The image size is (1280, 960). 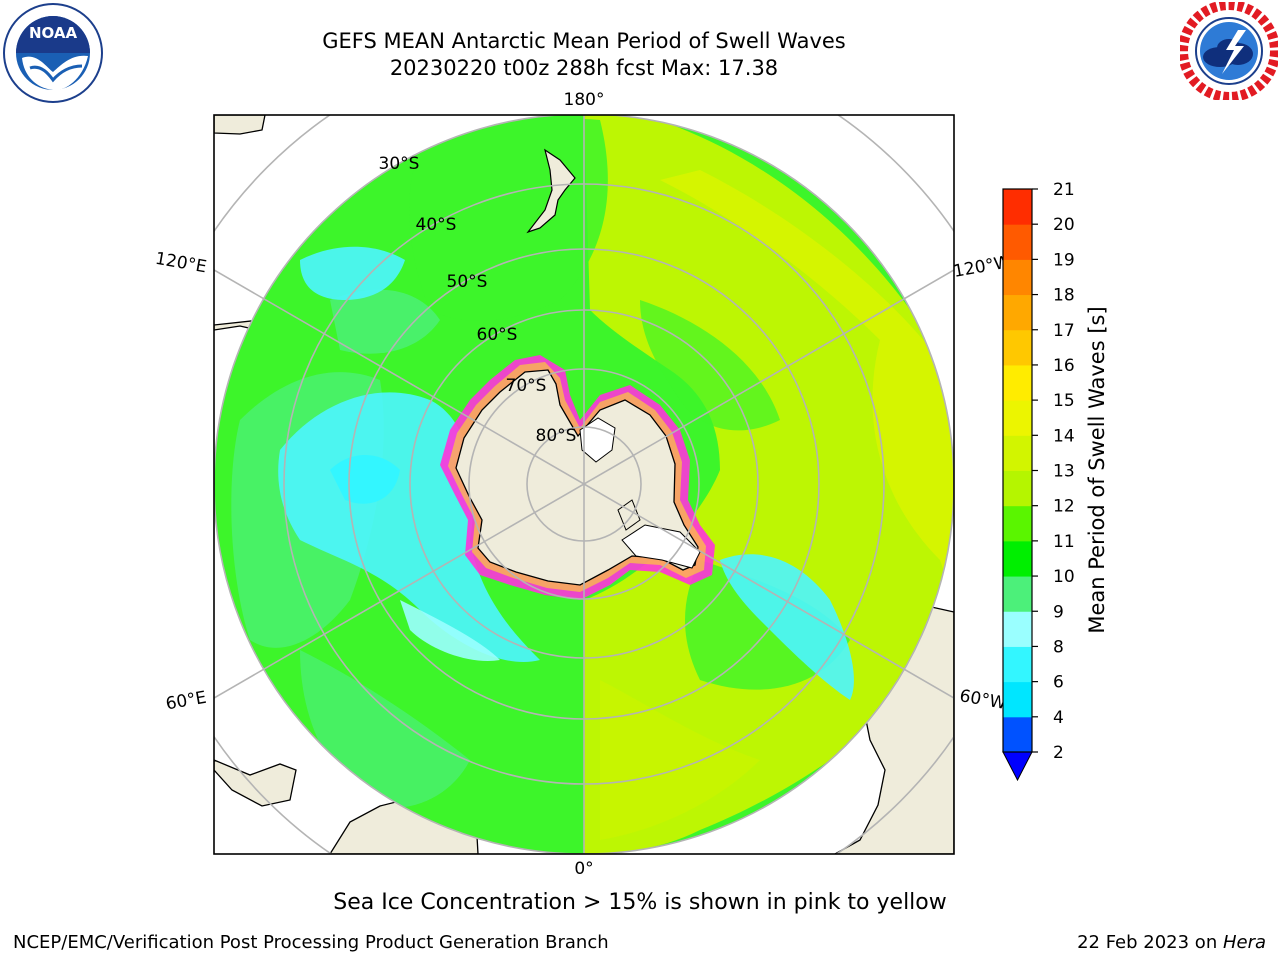 I want to click on colorbar-tick-label: 17, so click(x=1064, y=331).